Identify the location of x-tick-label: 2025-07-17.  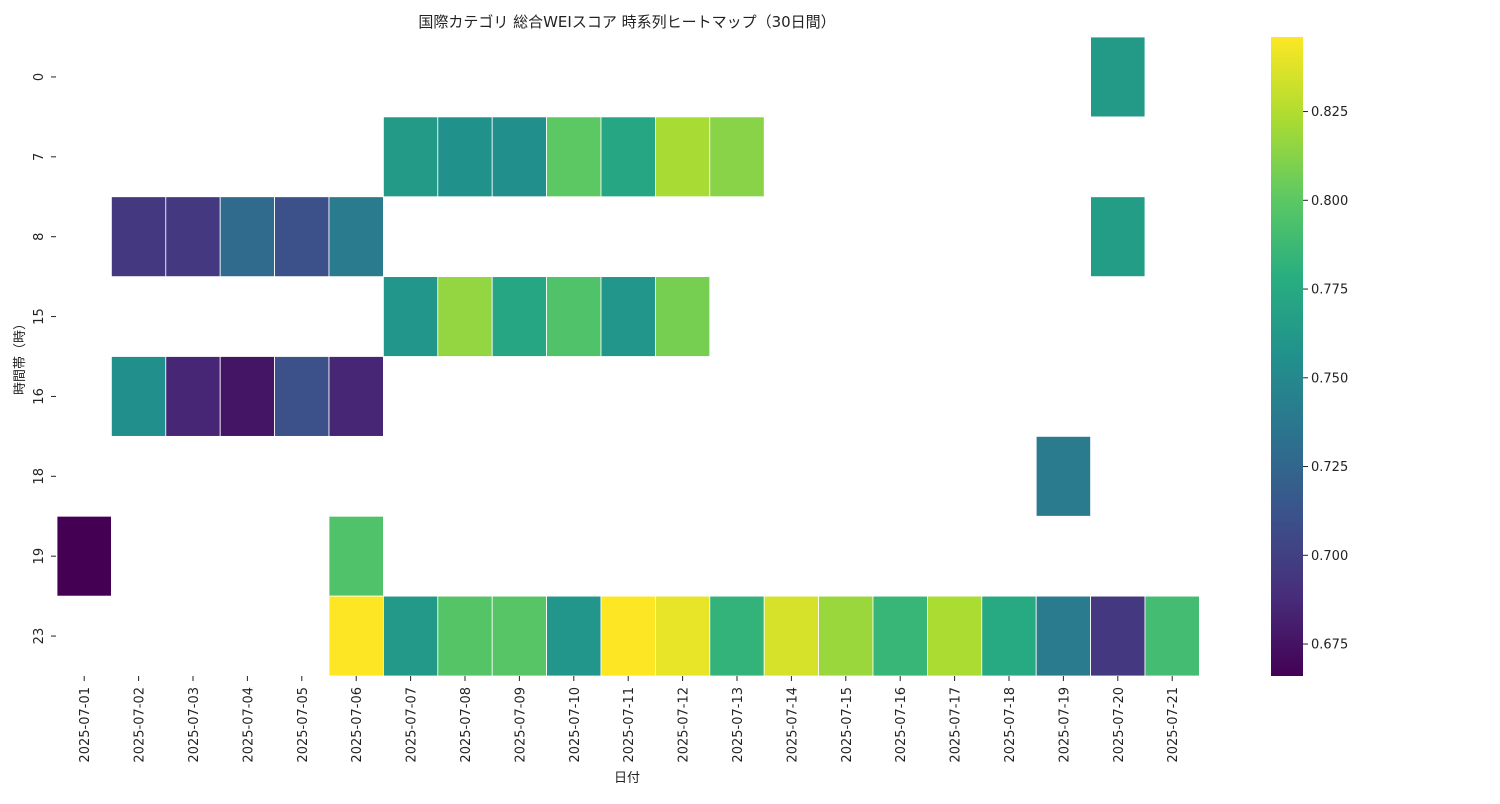
(956, 725).